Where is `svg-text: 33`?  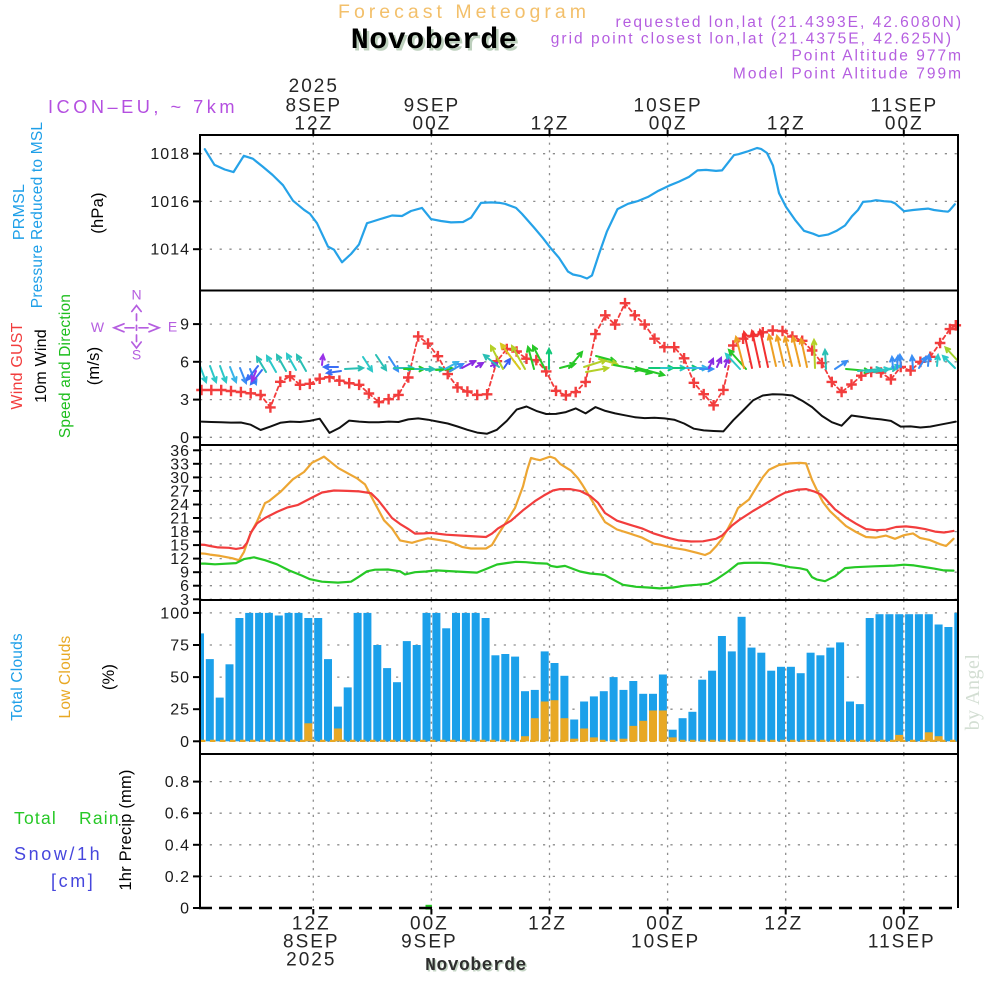
svg-text: 33 is located at coordinates (180, 464).